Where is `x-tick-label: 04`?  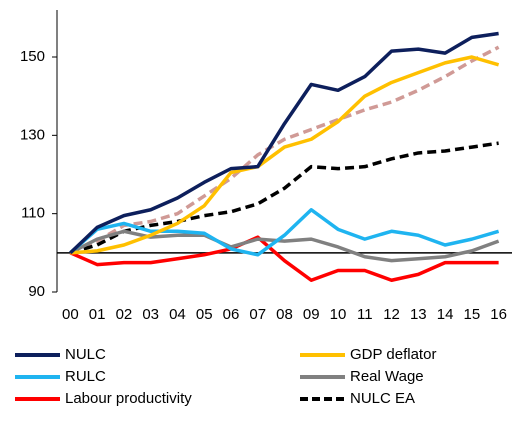 x-tick-label: 04 is located at coordinates (177, 314).